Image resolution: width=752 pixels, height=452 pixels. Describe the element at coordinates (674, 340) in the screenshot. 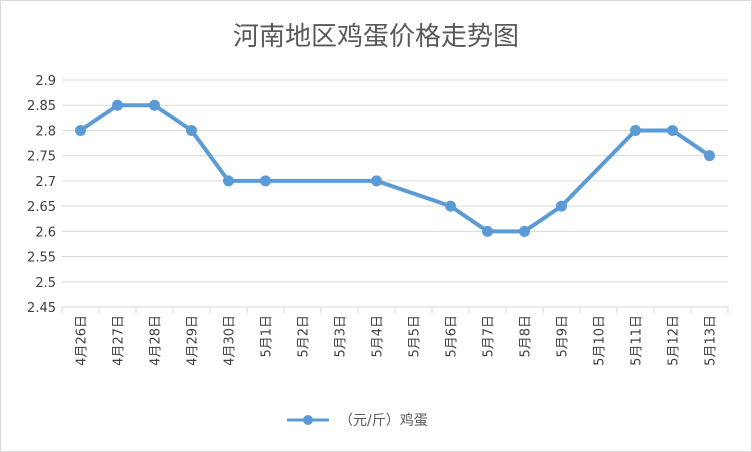

I see `x-tick-label: 5月12日` at that location.